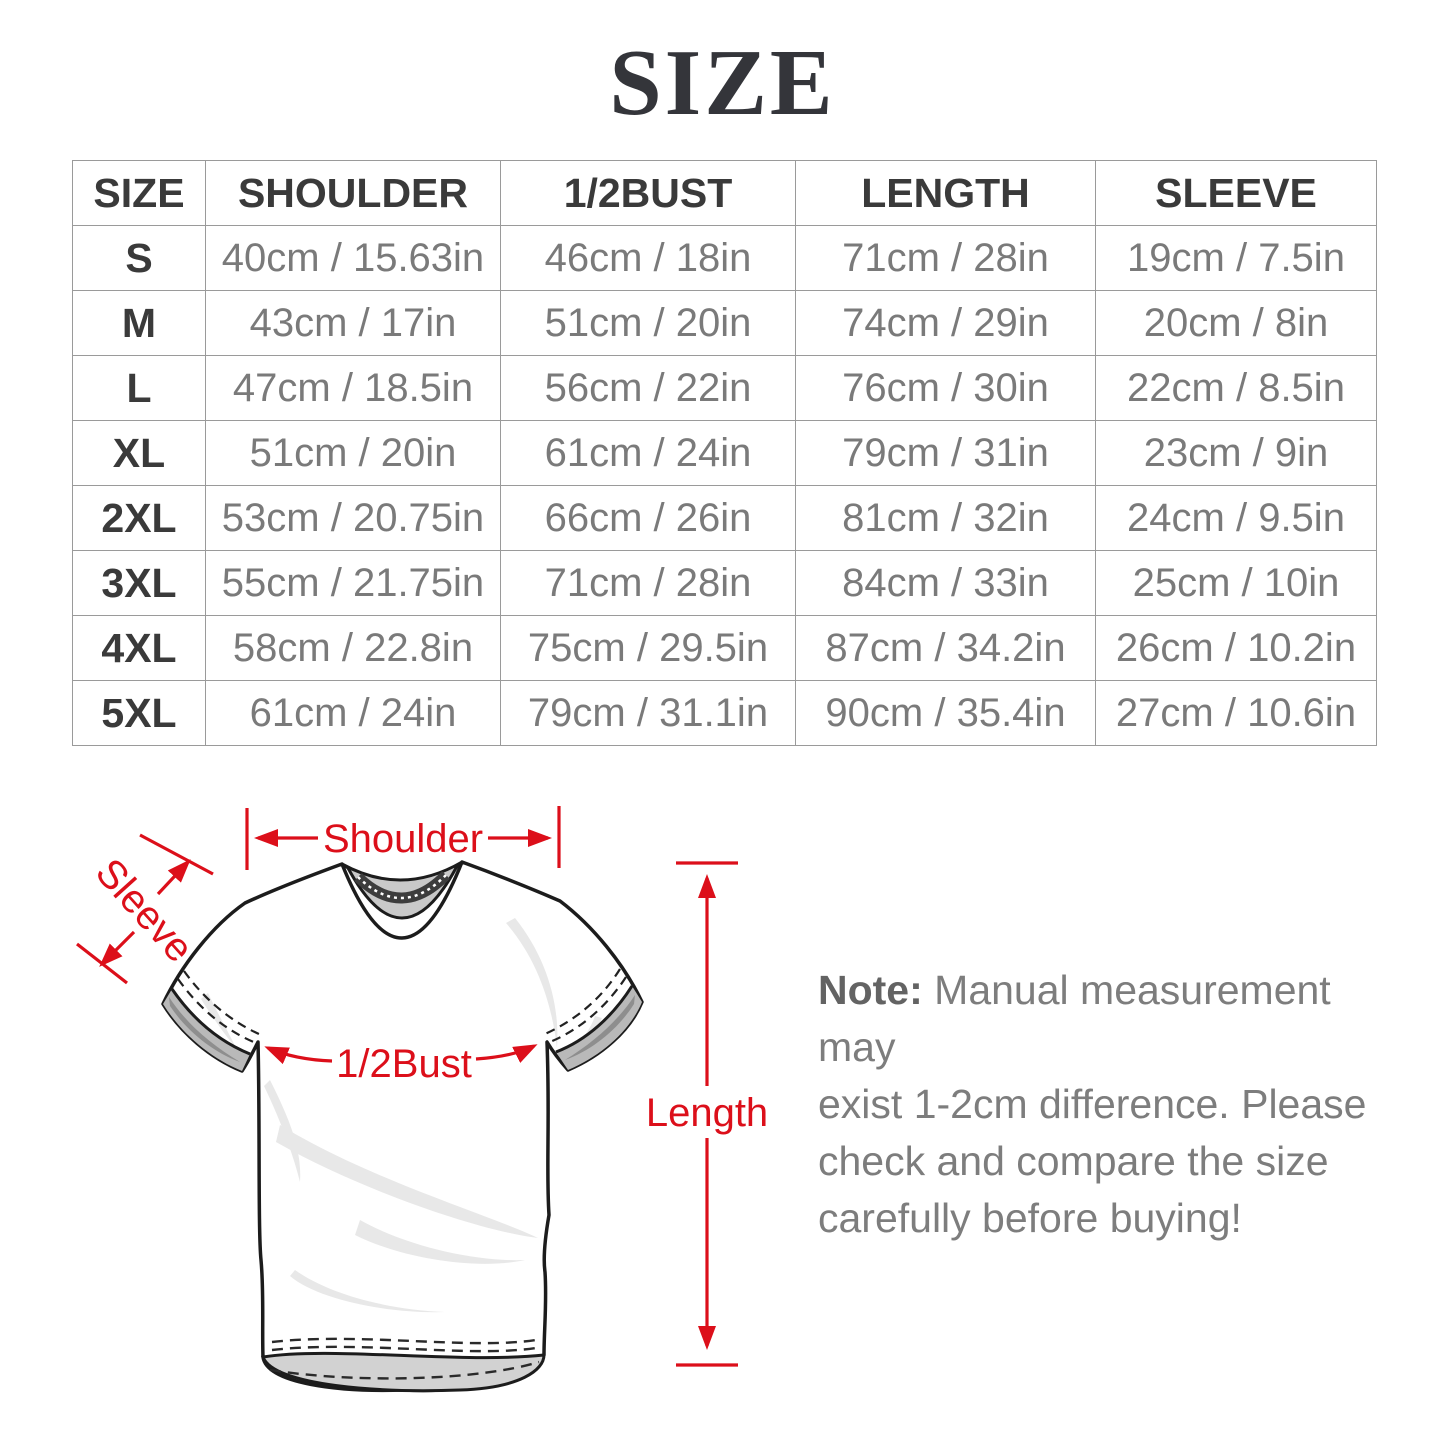 The width and height of the screenshot is (1445, 1445). I want to click on measurement-cell: 81cm / 32in, so click(945, 518).